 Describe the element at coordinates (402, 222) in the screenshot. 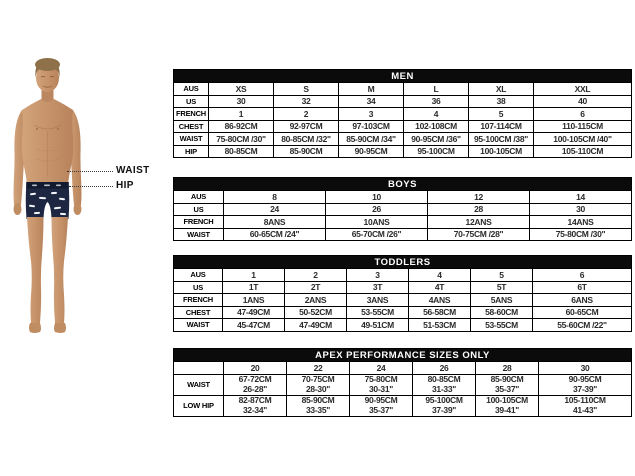

I see `table-row: FRENCH 8ANS 10ANS 12ANS 14ANS` at that location.